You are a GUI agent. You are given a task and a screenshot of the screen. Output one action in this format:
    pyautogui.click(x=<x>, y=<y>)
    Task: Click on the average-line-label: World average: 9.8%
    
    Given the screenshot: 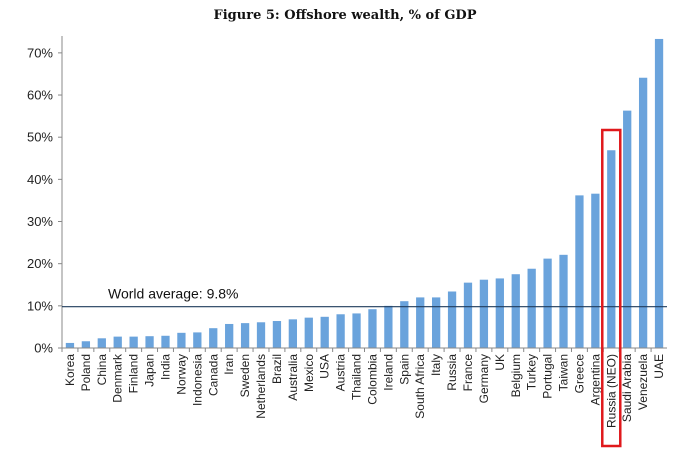 What is the action you would take?
    pyautogui.click(x=173, y=294)
    